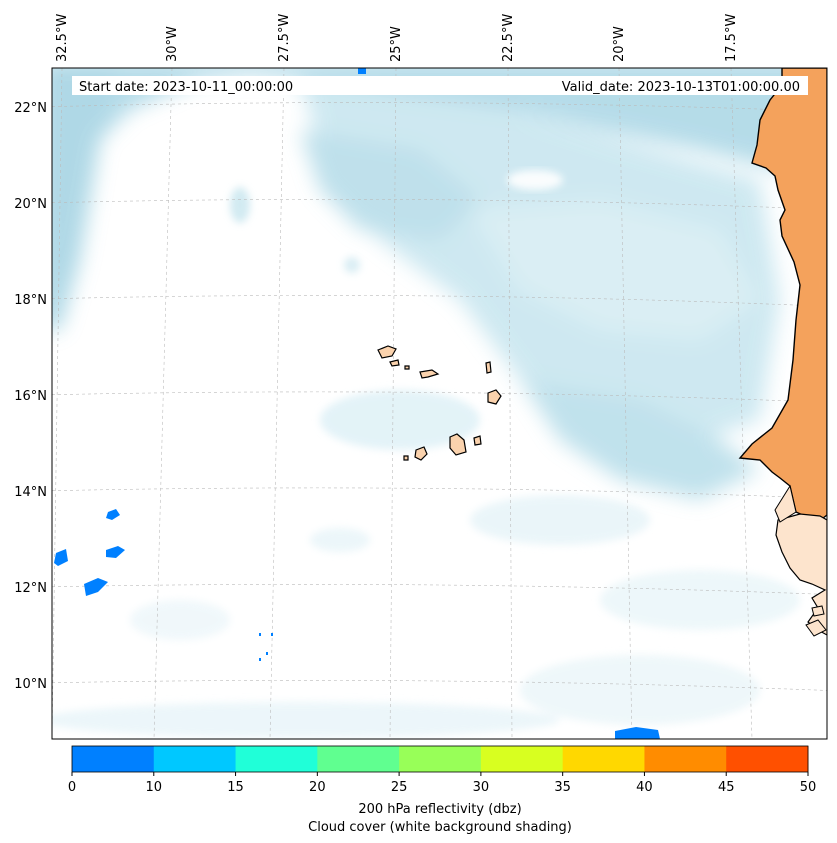 The image size is (837, 843). Describe the element at coordinates (172, 44) in the screenshot. I see `lon-label: 30°W` at that location.